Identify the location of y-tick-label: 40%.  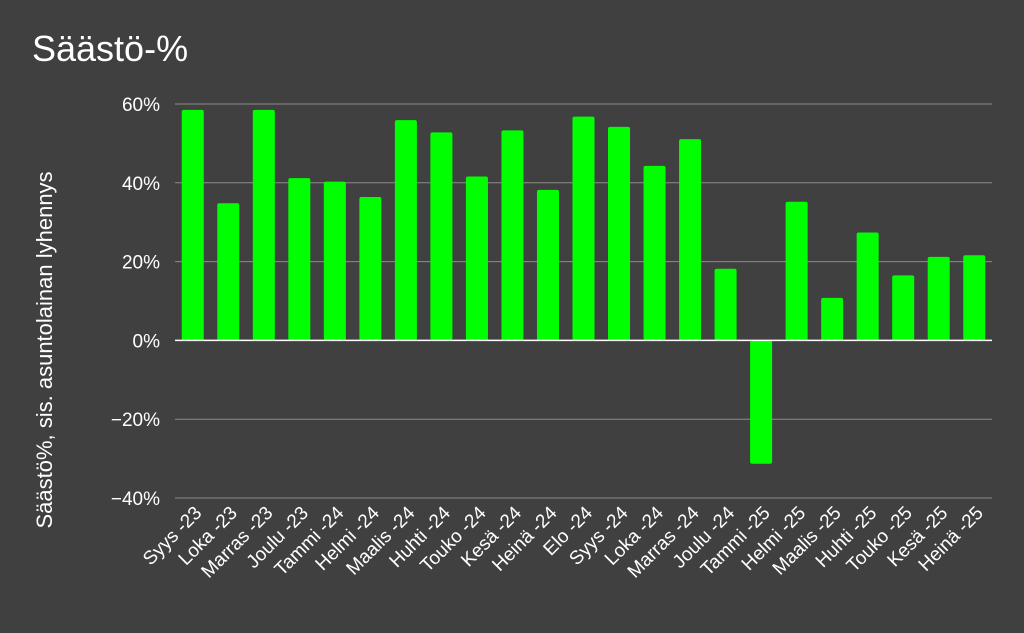
(141, 184).